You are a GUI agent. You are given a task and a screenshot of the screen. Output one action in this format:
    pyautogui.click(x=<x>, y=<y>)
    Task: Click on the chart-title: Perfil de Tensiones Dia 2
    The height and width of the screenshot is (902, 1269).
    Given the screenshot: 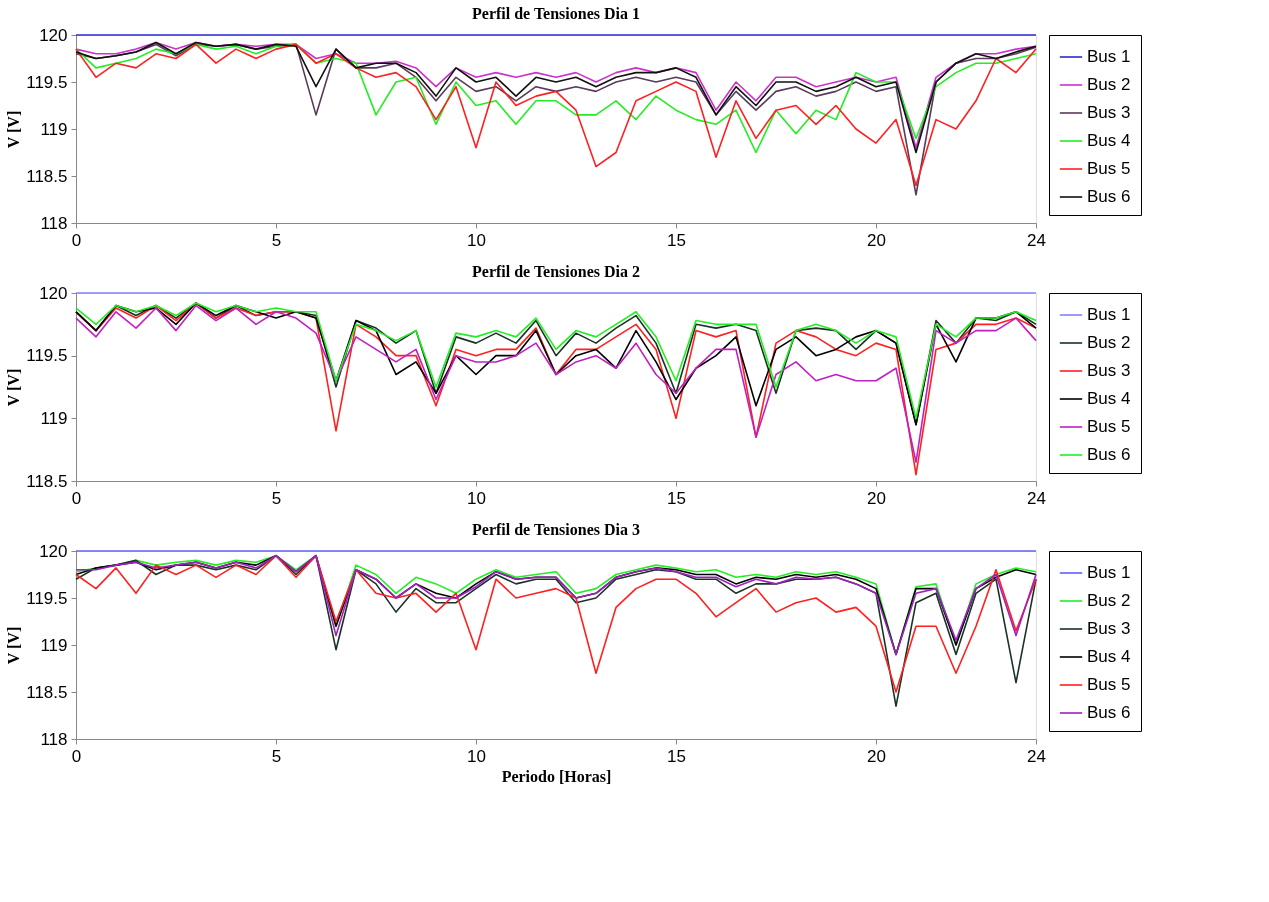 What is the action you would take?
    pyautogui.click(x=556, y=271)
    